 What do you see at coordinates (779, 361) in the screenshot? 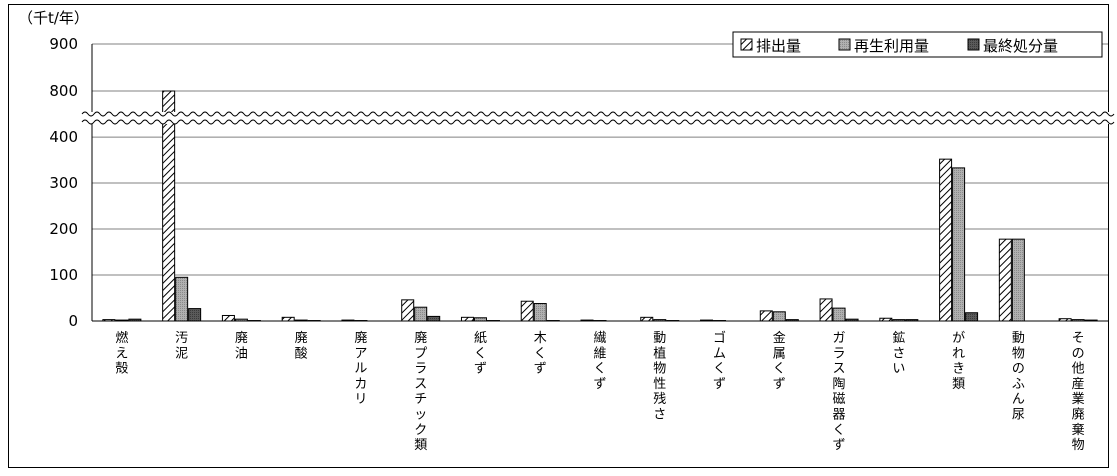
I see `x-tick-label: 金属くず` at bounding box center [779, 361].